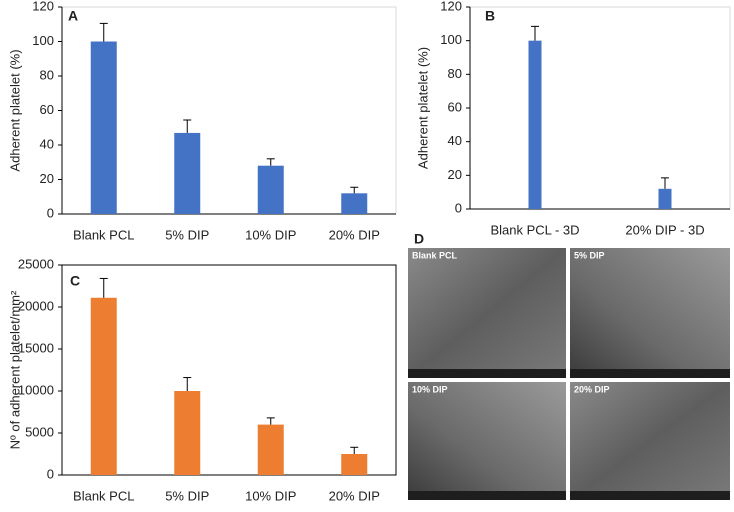 This screenshot has height=512, width=734. I want to click on panel-label: D, so click(419, 239).